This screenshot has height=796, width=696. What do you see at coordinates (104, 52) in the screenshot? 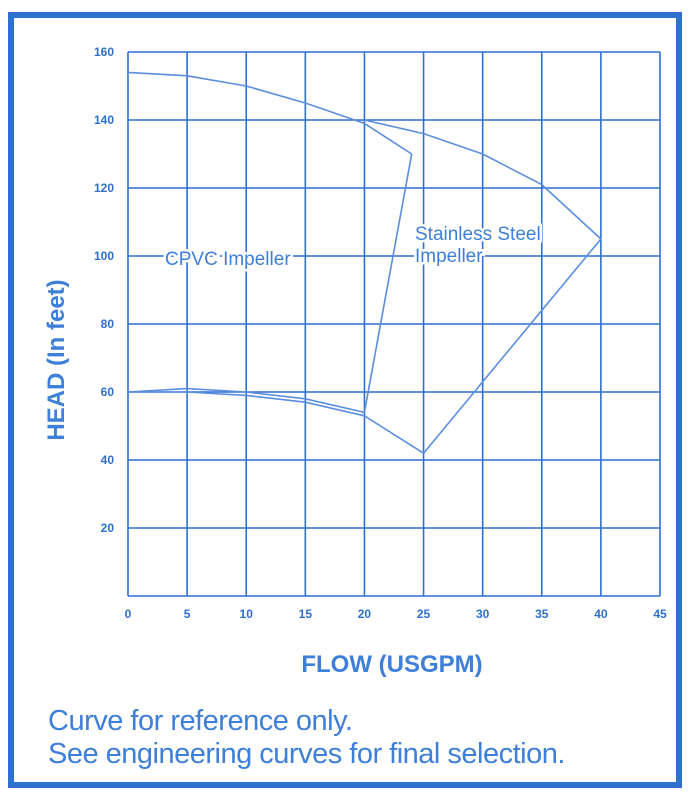
I see `y-tick-label: 160` at bounding box center [104, 52].